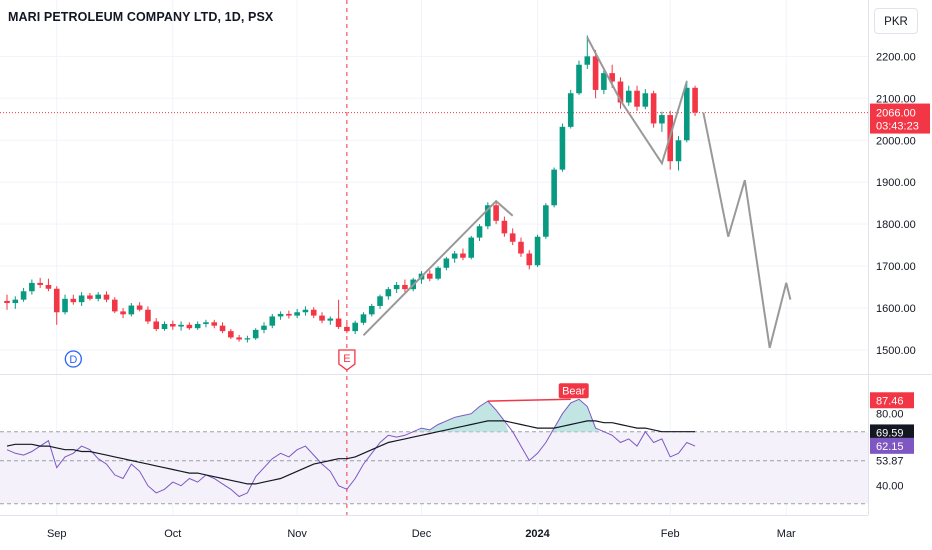 The image size is (932, 550). What do you see at coordinates (57, 534) in the screenshot?
I see `time-tick-label: Sep` at bounding box center [57, 534].